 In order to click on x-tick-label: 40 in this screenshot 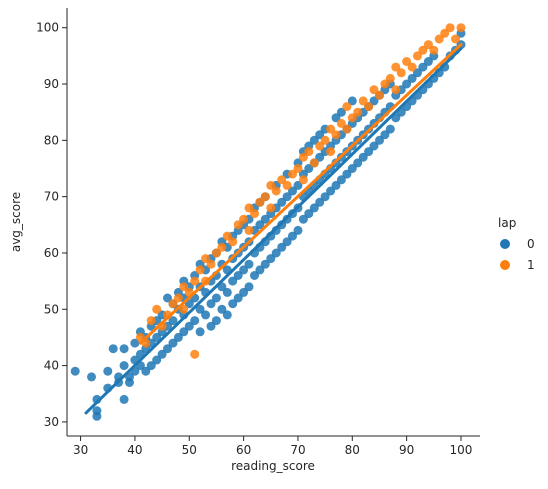, I will do `click(134, 450)`.